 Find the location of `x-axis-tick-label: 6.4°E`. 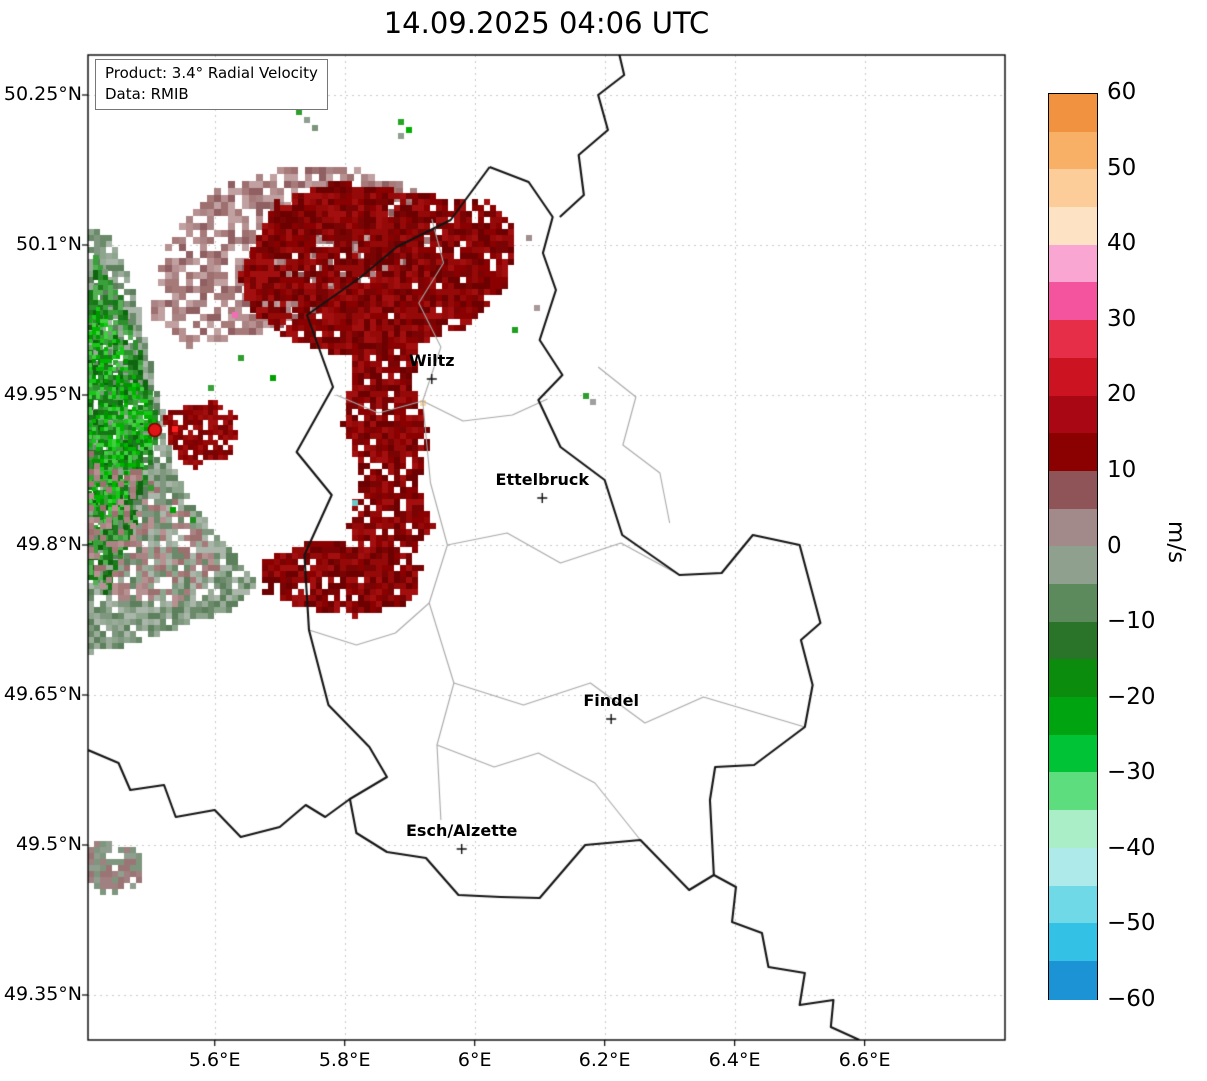

x-axis-tick-label: 6.4°E is located at coordinates (734, 1060).